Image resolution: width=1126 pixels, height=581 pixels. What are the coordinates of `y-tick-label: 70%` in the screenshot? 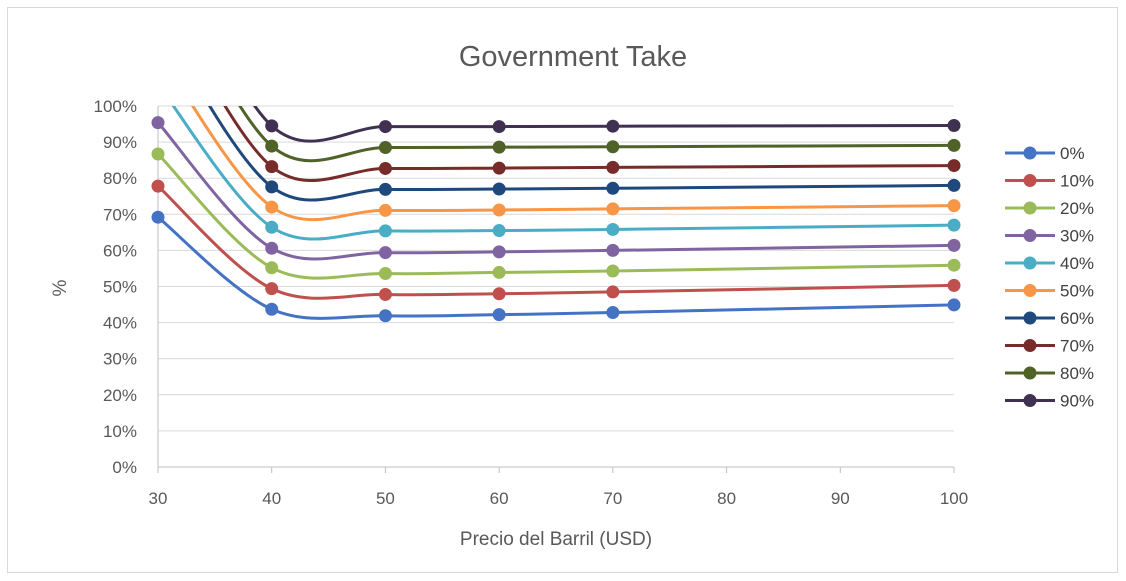 It's located at (120, 214).